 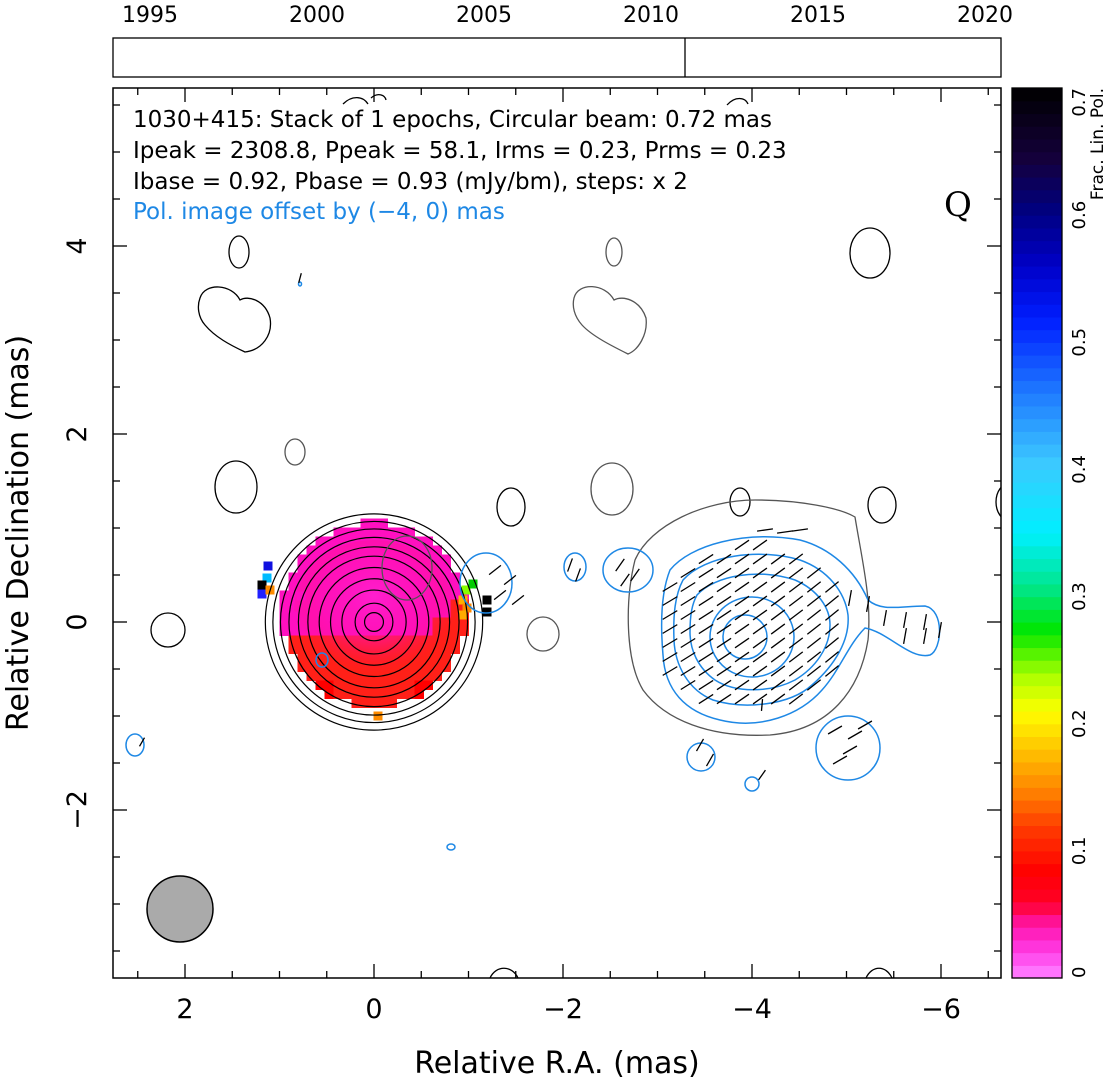 What do you see at coordinates (567, 15) in the screenshot?
I see `timeline-year-labels: 1995 2000 2005 2010 2015 2020` at bounding box center [567, 15].